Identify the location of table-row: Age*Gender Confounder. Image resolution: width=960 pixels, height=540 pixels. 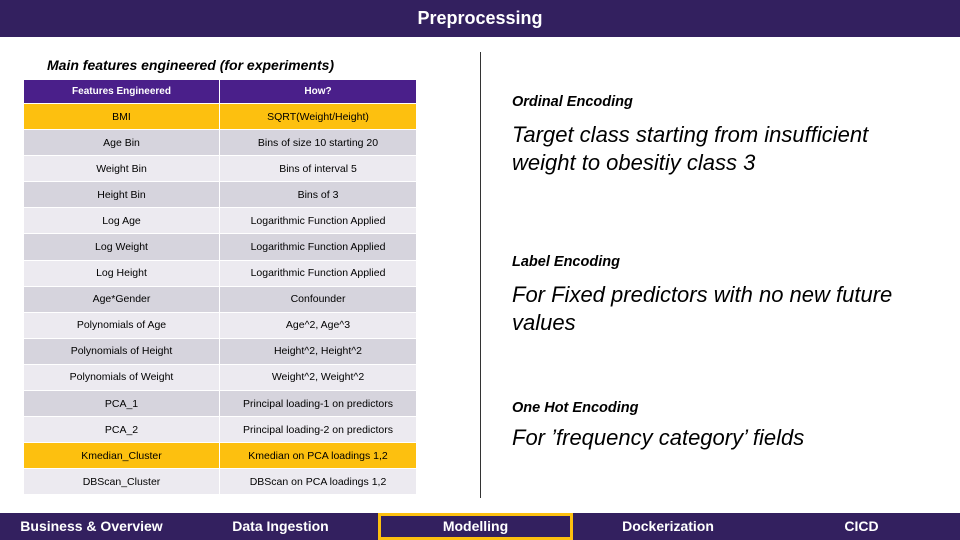
(220, 299).